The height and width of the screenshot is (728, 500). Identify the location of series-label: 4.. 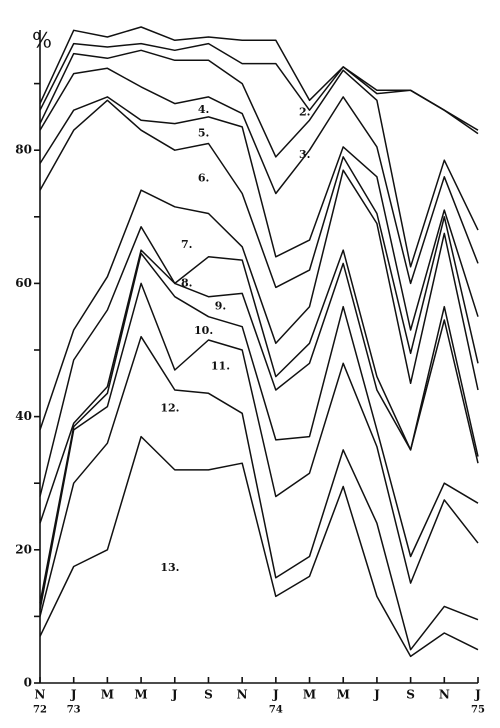
(203, 109).